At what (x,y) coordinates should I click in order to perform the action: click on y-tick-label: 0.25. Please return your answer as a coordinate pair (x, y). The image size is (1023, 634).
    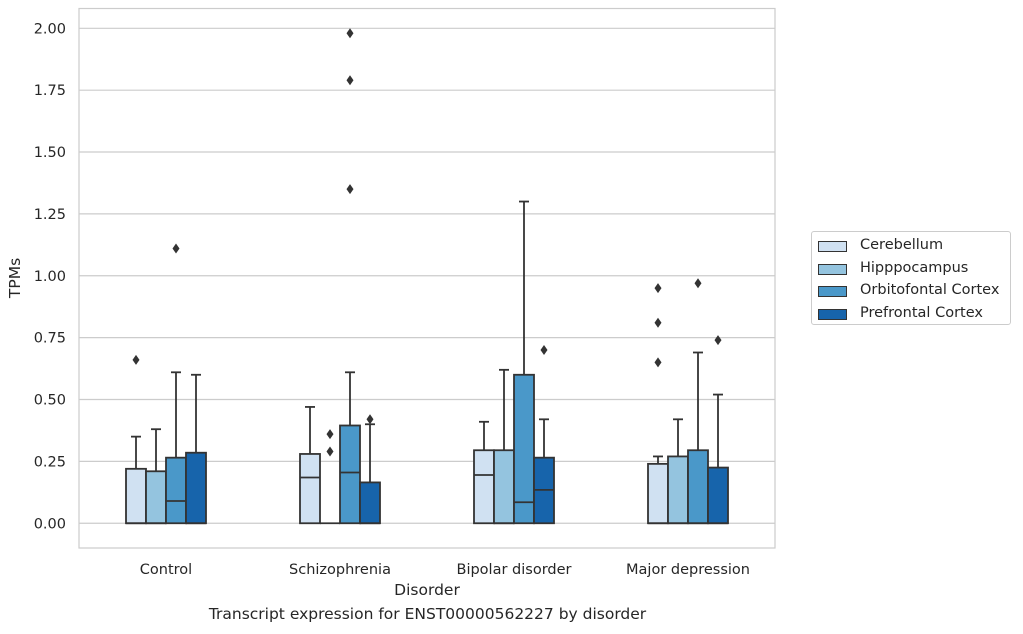
    Looking at the image, I should click on (50, 462).